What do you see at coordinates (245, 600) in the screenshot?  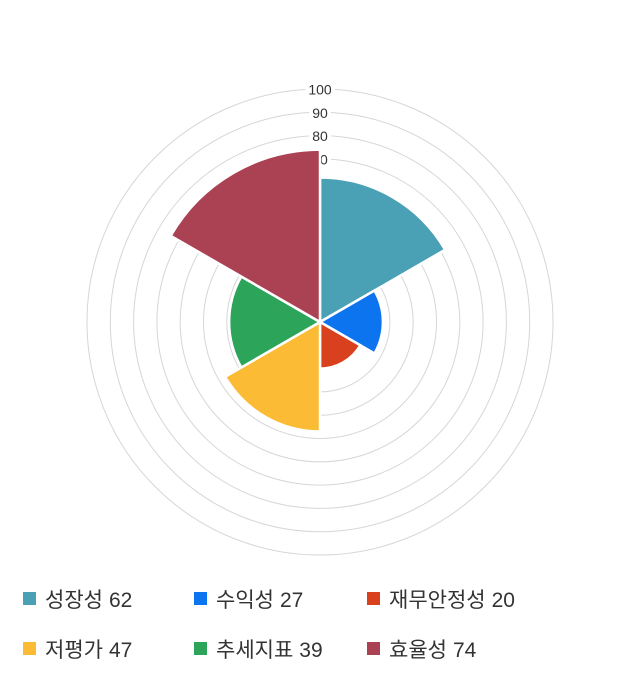 I see `legend-category-name: 수익성` at bounding box center [245, 600].